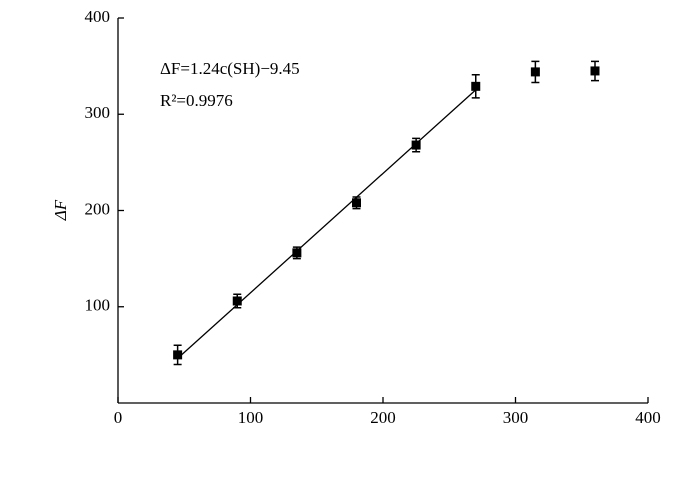 The width and height of the screenshot is (700, 481). Describe the element at coordinates (648, 417) in the screenshot. I see `x-tick-label: 400` at that location.